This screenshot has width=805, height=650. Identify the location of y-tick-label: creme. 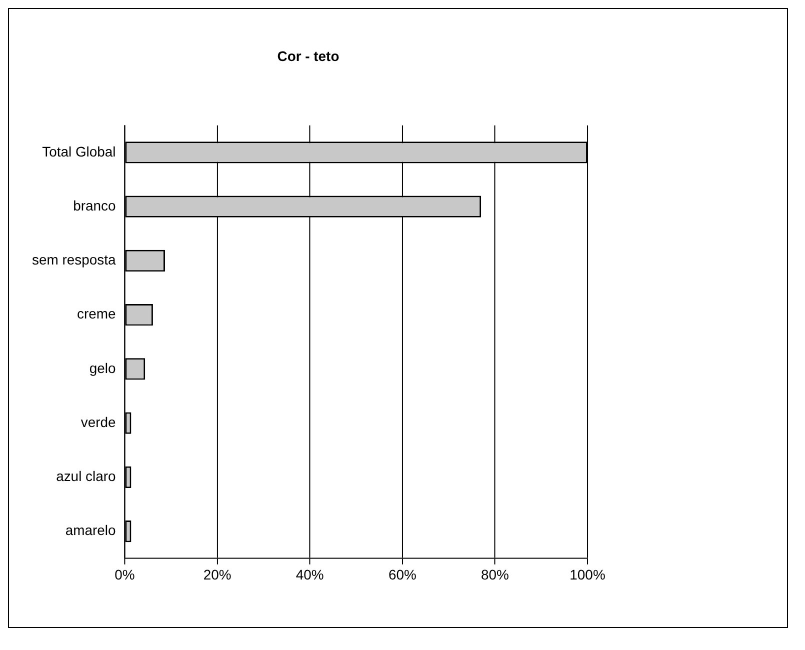
(96, 314).